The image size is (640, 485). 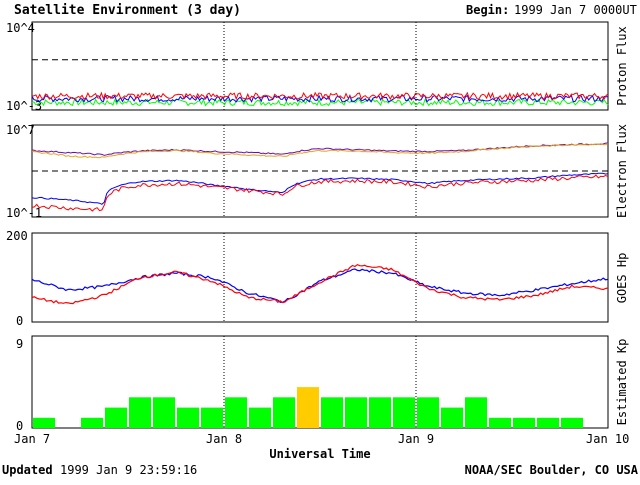 What do you see at coordinates (416, 439) in the screenshot?
I see `xtick-jan9: Jan 9` at bounding box center [416, 439].